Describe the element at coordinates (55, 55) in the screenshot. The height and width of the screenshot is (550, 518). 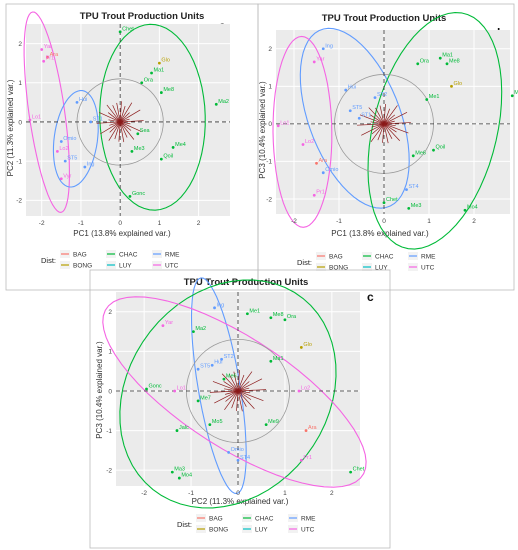
I see `panel-a-point-label: Ara` at that location.